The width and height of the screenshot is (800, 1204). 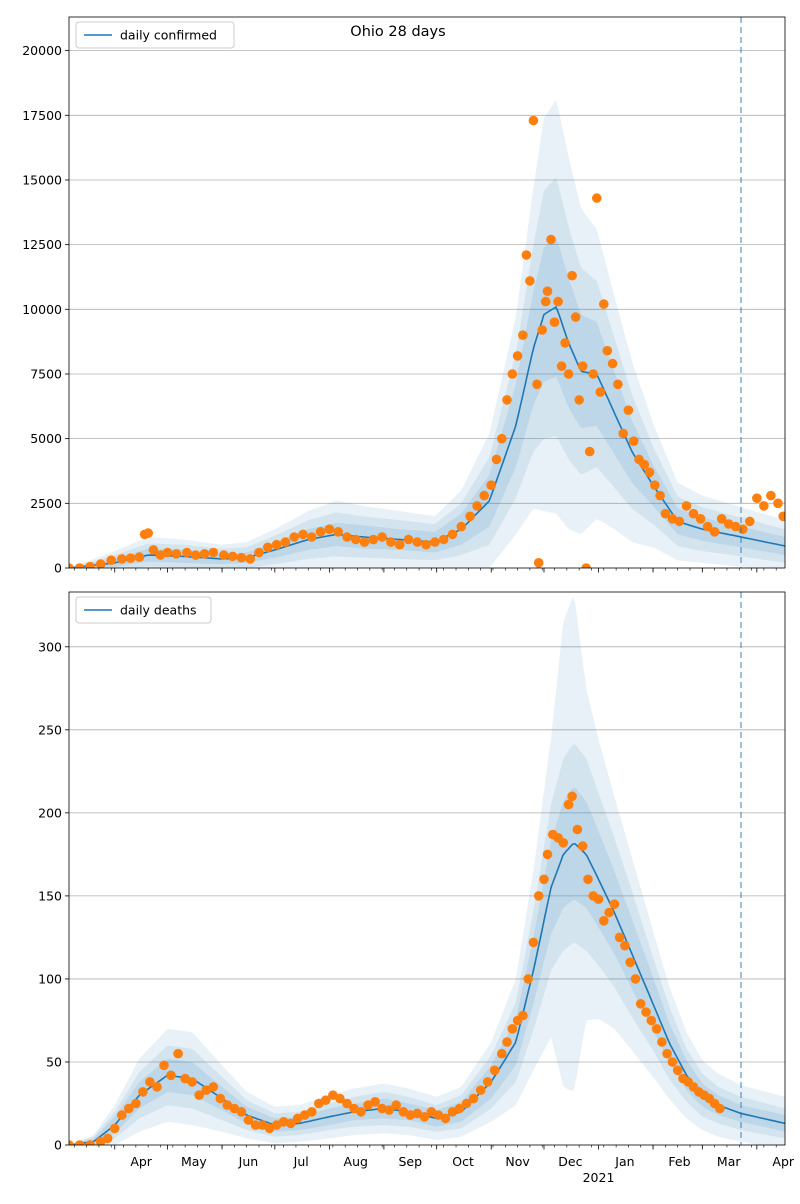 What do you see at coordinates (50, 812) in the screenshot?
I see `y-tick-label: 200` at bounding box center [50, 812].